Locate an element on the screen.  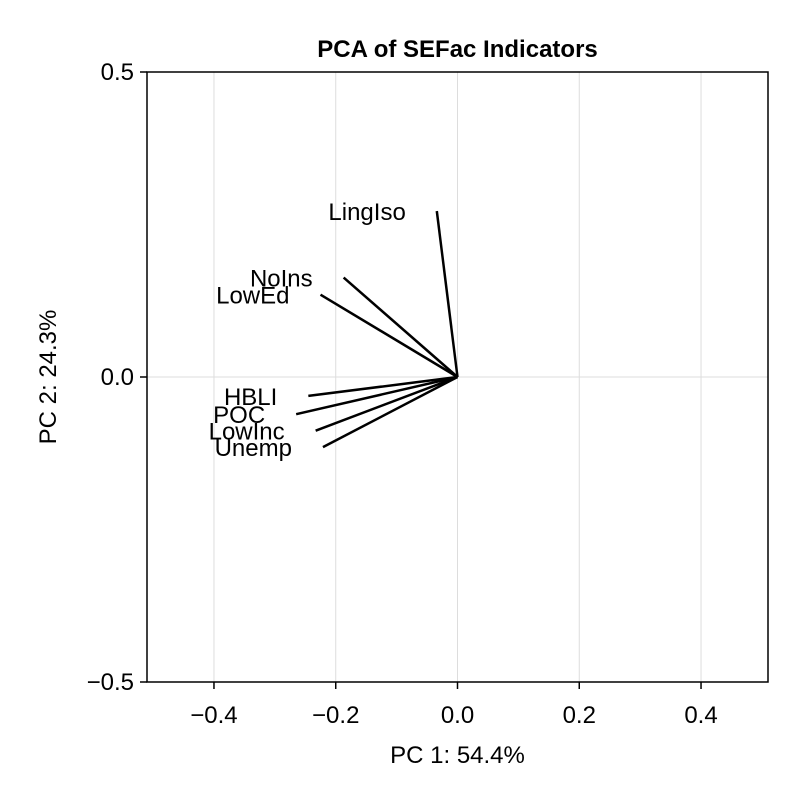
x-tick-label: 0.4 is located at coordinates (700, 715).